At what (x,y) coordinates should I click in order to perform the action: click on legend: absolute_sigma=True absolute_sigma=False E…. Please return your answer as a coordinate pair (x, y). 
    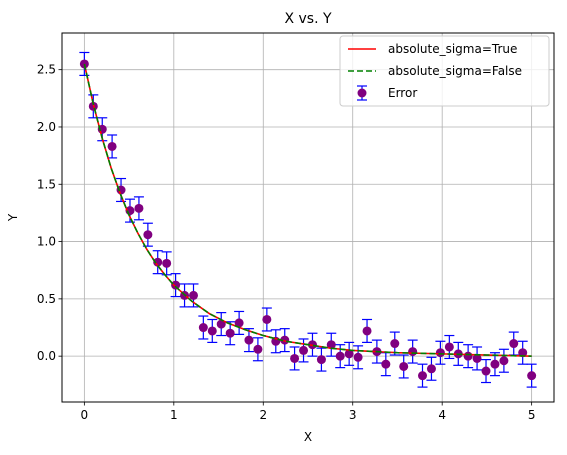
    Looking at the image, I should click on (444, 71).